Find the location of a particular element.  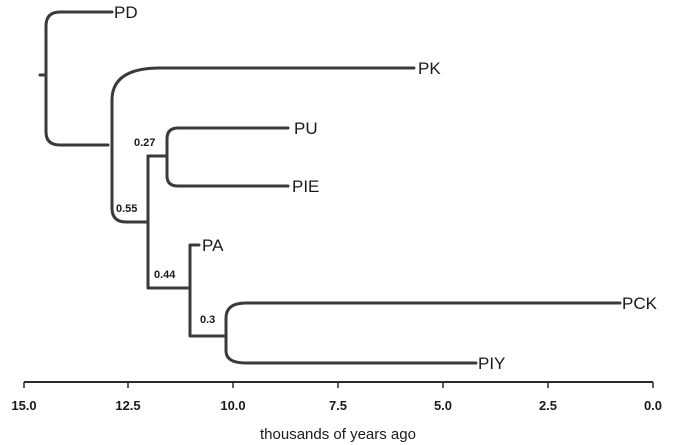

leaf-pie: PIE is located at coordinates (305, 186).